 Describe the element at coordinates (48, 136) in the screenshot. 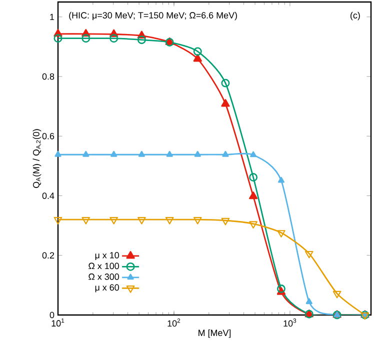

I see `y-tick-label: 0.6` at that location.